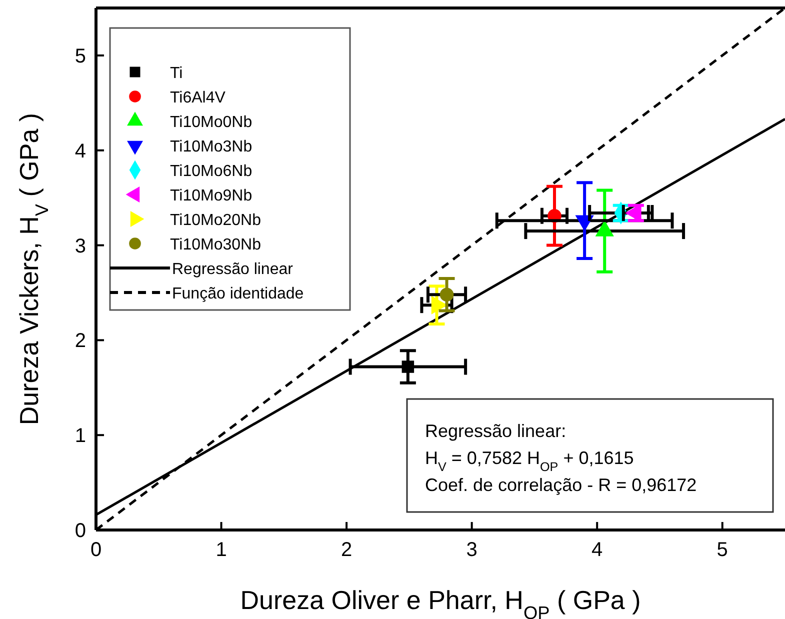 Image resolution: width=785 pixels, height=619 pixels. Describe the element at coordinates (233, 269) in the screenshot. I see `legend-label: Regressão linear` at that location.